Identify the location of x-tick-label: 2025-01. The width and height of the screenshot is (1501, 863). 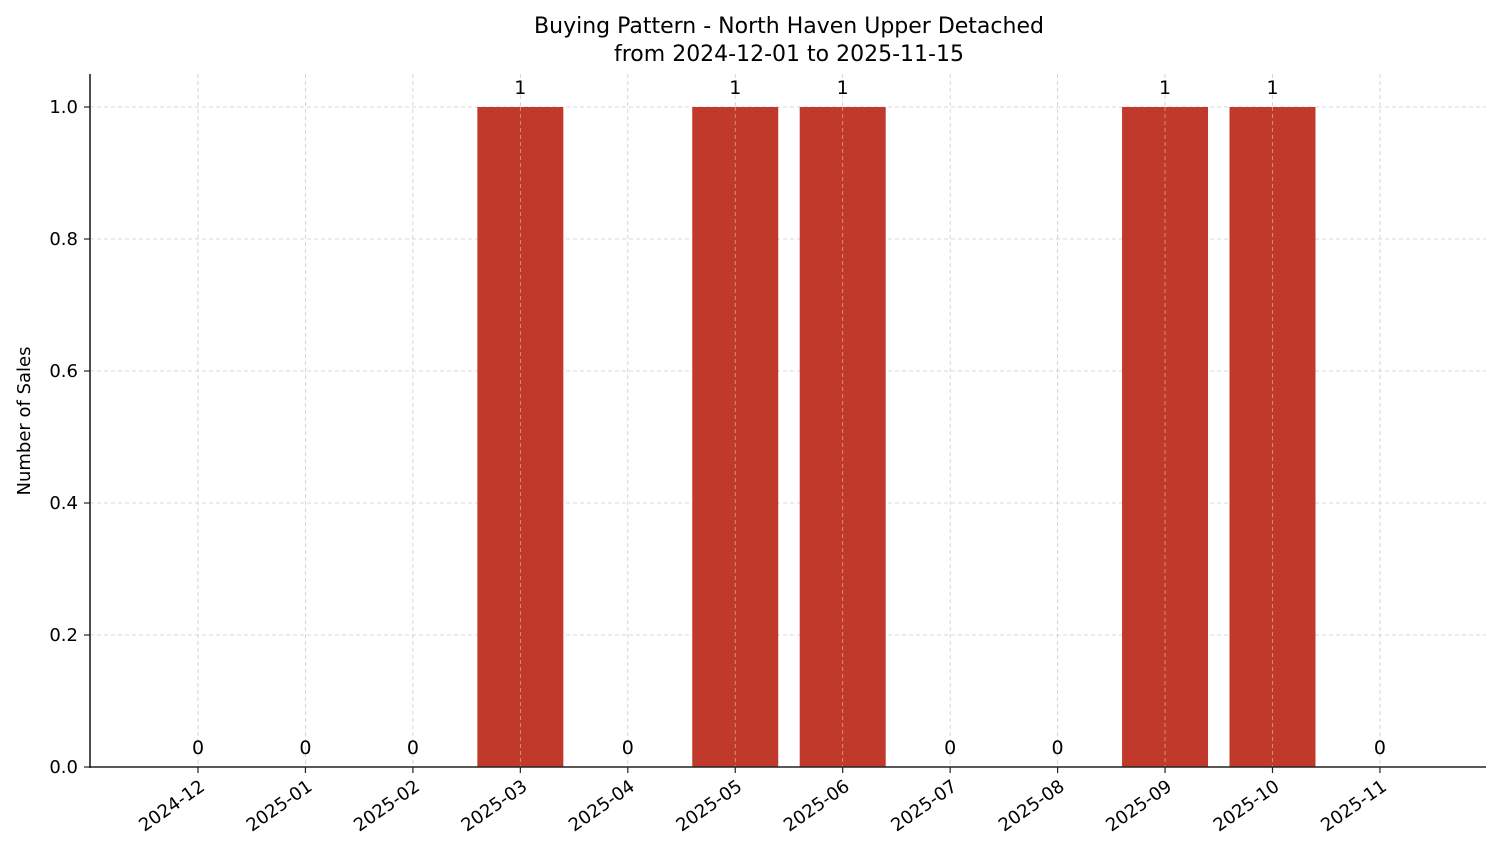
(280, 806).